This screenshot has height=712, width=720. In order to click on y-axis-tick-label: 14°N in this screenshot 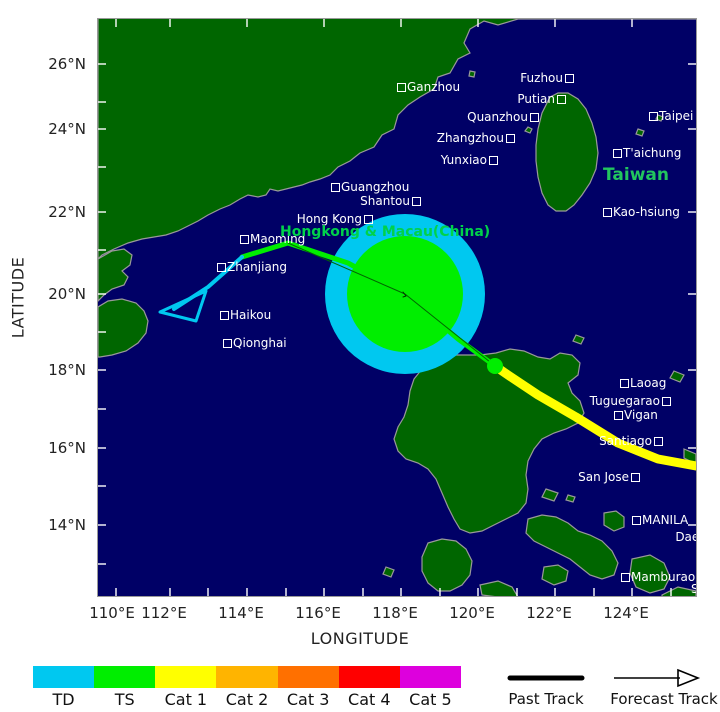, I will do `click(67, 525)`.